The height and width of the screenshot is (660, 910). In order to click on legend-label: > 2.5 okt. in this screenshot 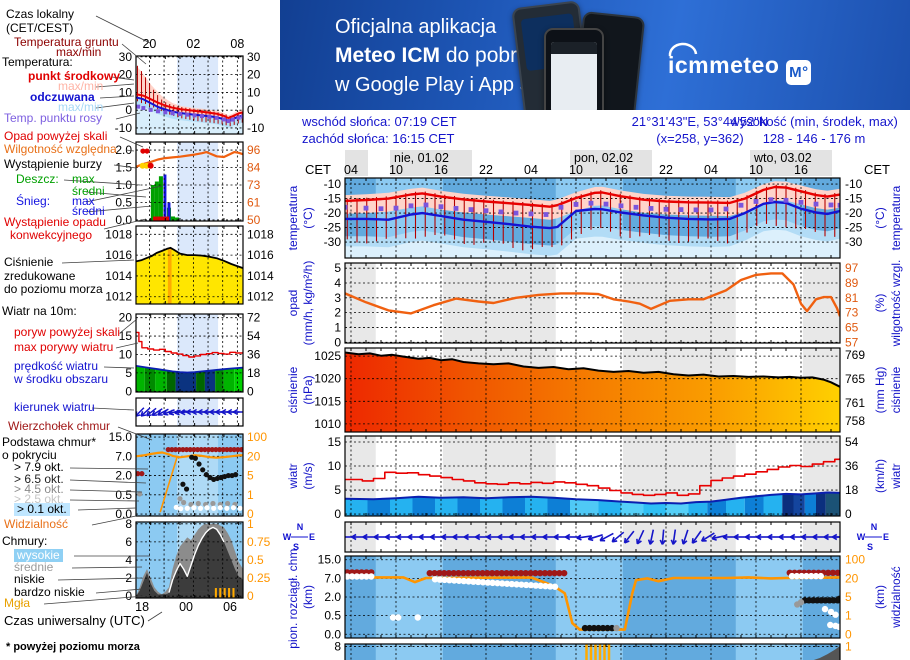, I will do `click(39, 499)`.